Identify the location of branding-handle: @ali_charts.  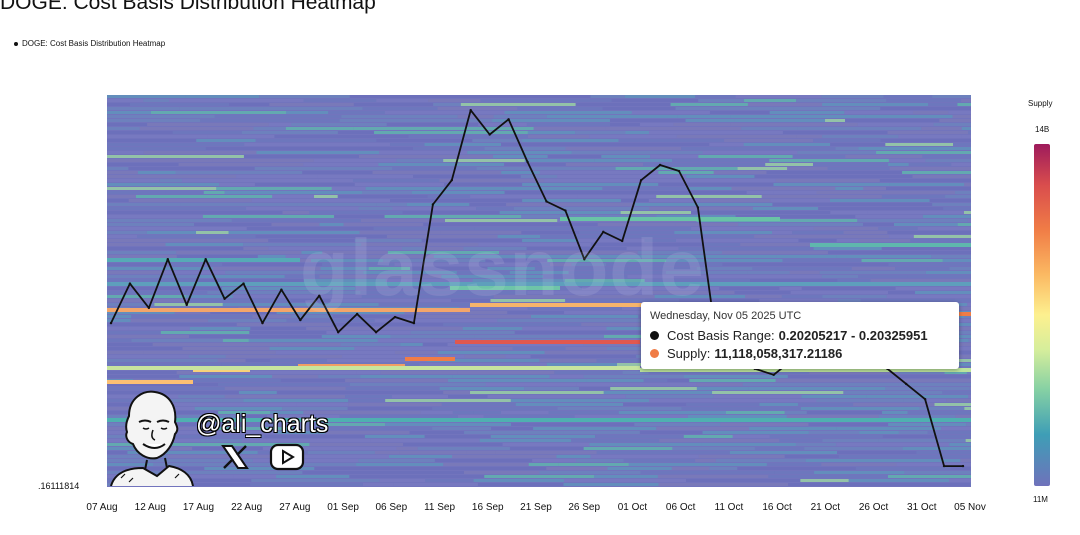
(262, 424).